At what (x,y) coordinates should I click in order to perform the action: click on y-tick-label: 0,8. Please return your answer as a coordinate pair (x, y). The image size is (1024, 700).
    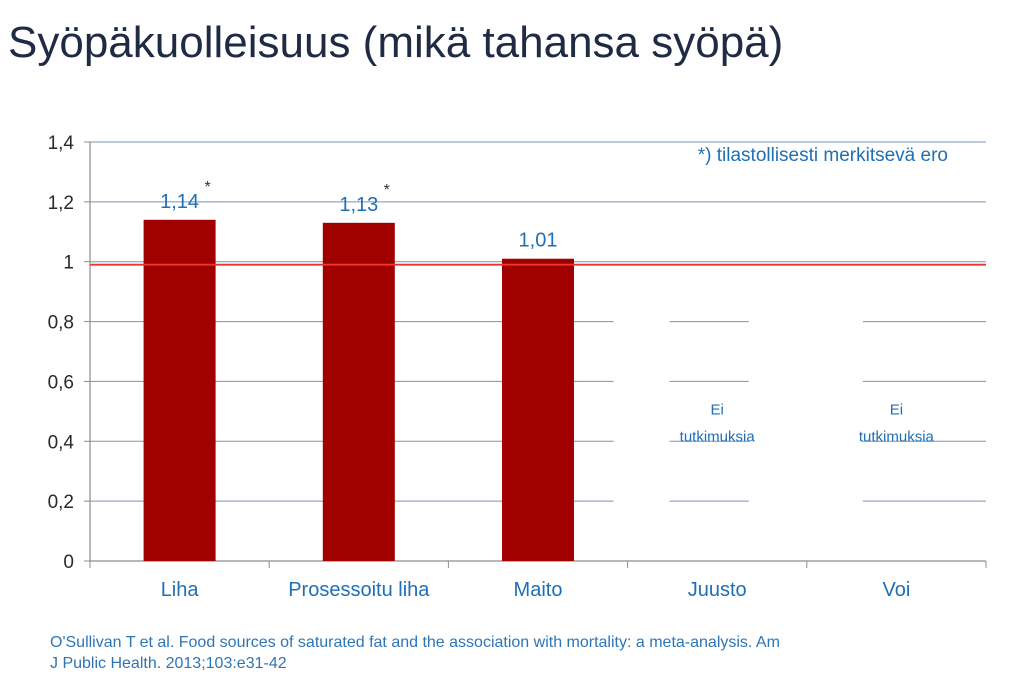
    Looking at the image, I should click on (61, 323).